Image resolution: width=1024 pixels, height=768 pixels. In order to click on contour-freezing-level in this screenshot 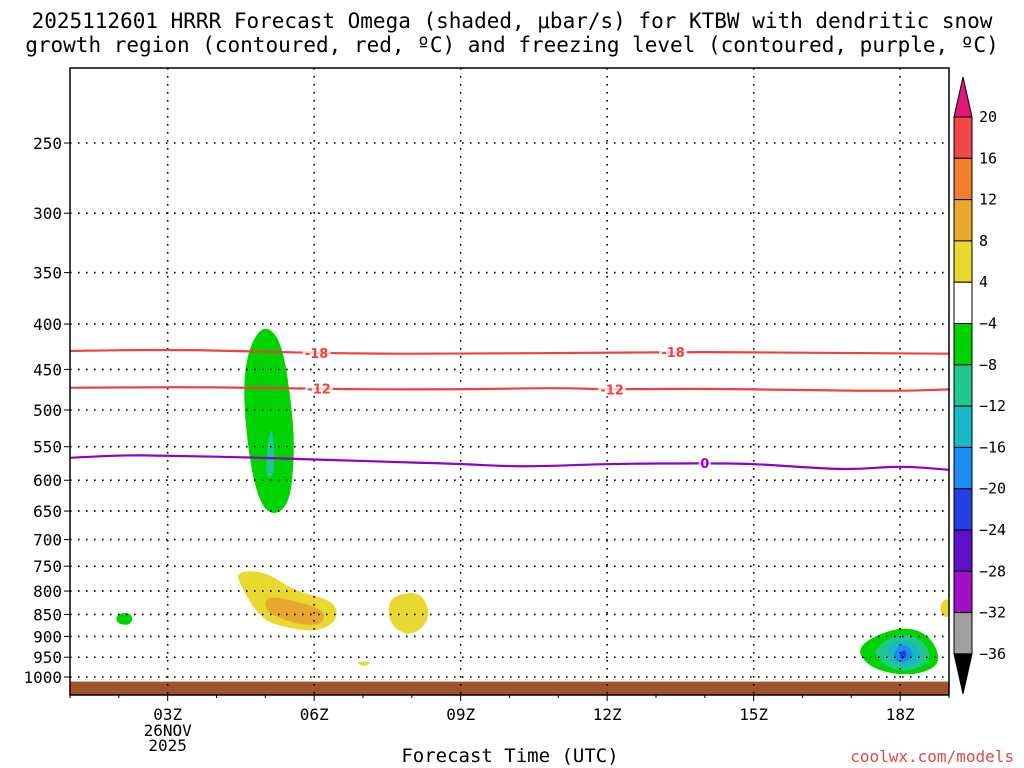, I will do `click(509, 462)`.